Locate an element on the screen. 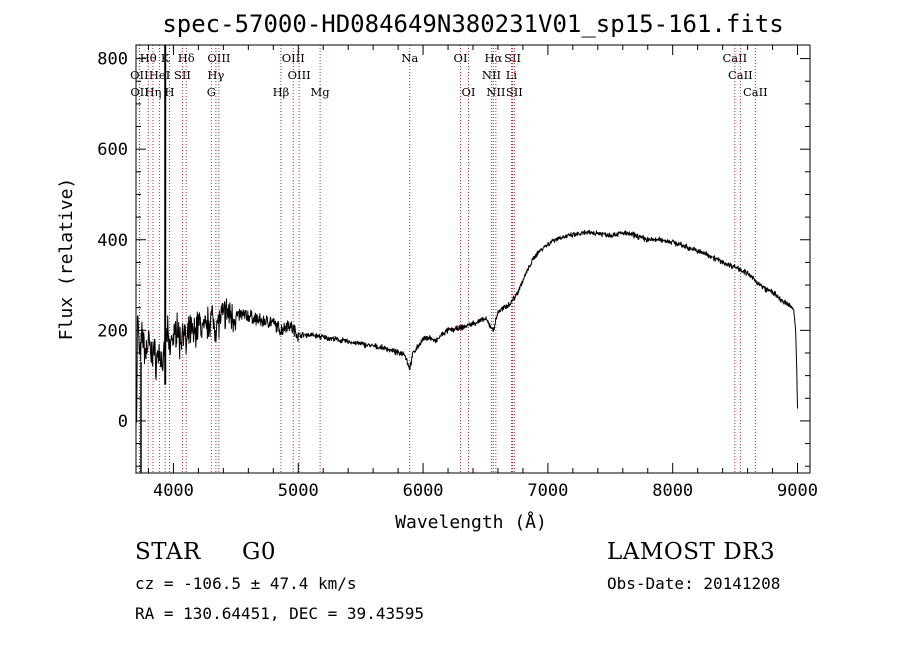  marker-label-25: NII is located at coordinates (495, 92).